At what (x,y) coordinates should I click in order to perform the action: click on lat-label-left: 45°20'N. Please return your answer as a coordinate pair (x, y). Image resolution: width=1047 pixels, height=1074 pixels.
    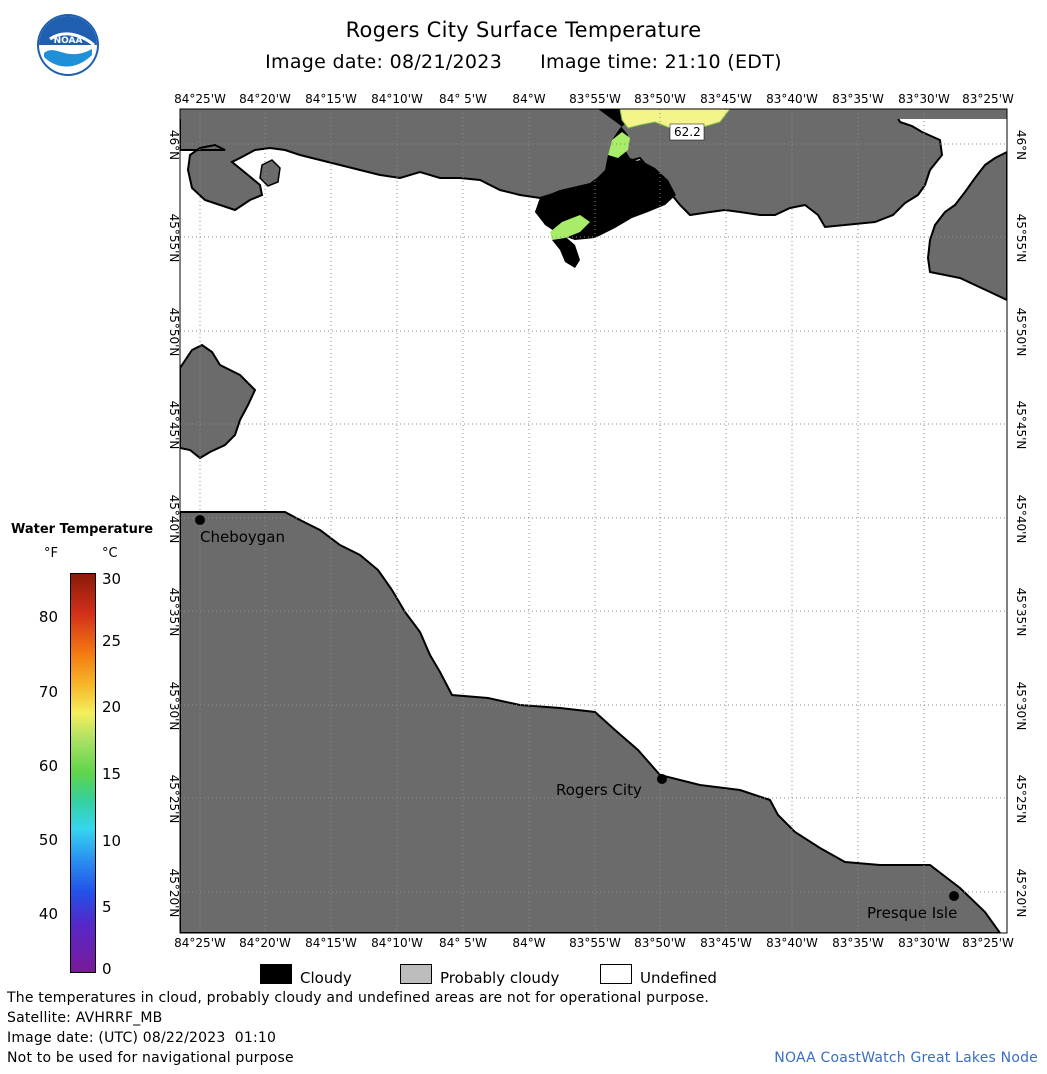
    Looking at the image, I should click on (174, 893).